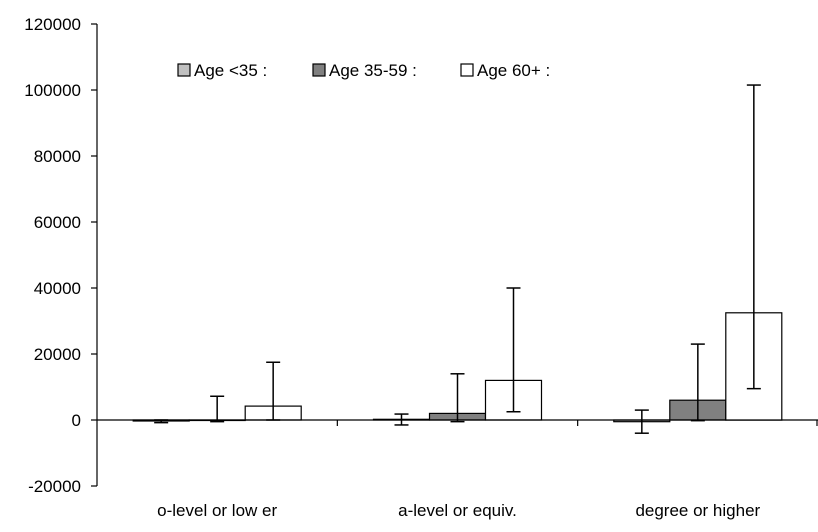 This screenshot has height=532, width=818. I want to click on y-tick-label-5: 80000, so click(57, 156).